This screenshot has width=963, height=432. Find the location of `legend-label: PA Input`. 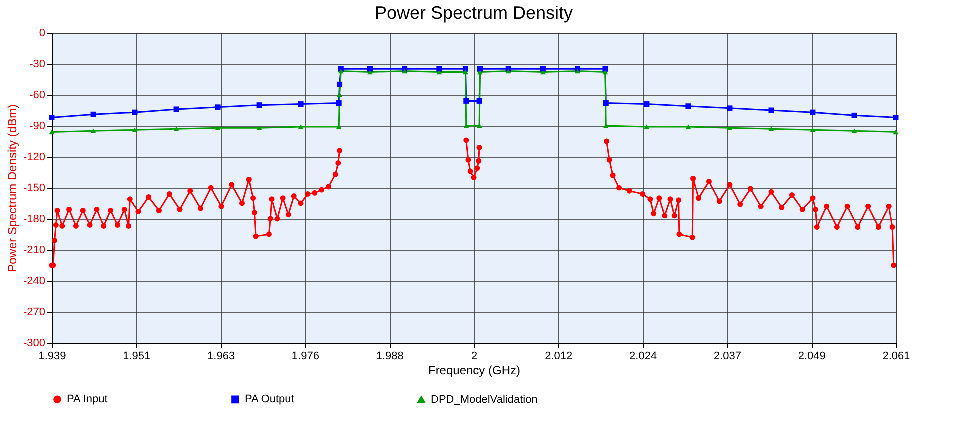

legend-label: PA Input is located at coordinates (87, 400).